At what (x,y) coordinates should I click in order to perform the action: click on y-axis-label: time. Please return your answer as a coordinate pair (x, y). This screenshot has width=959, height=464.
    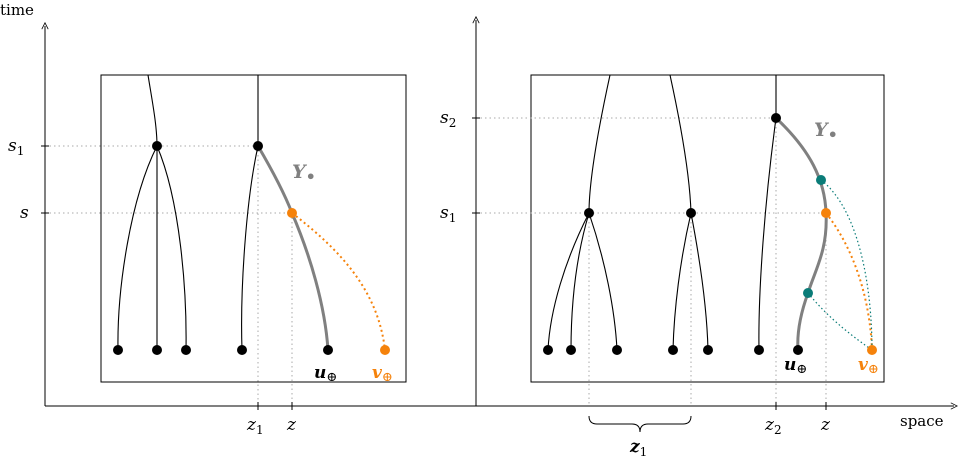
    Looking at the image, I should click on (17, 10).